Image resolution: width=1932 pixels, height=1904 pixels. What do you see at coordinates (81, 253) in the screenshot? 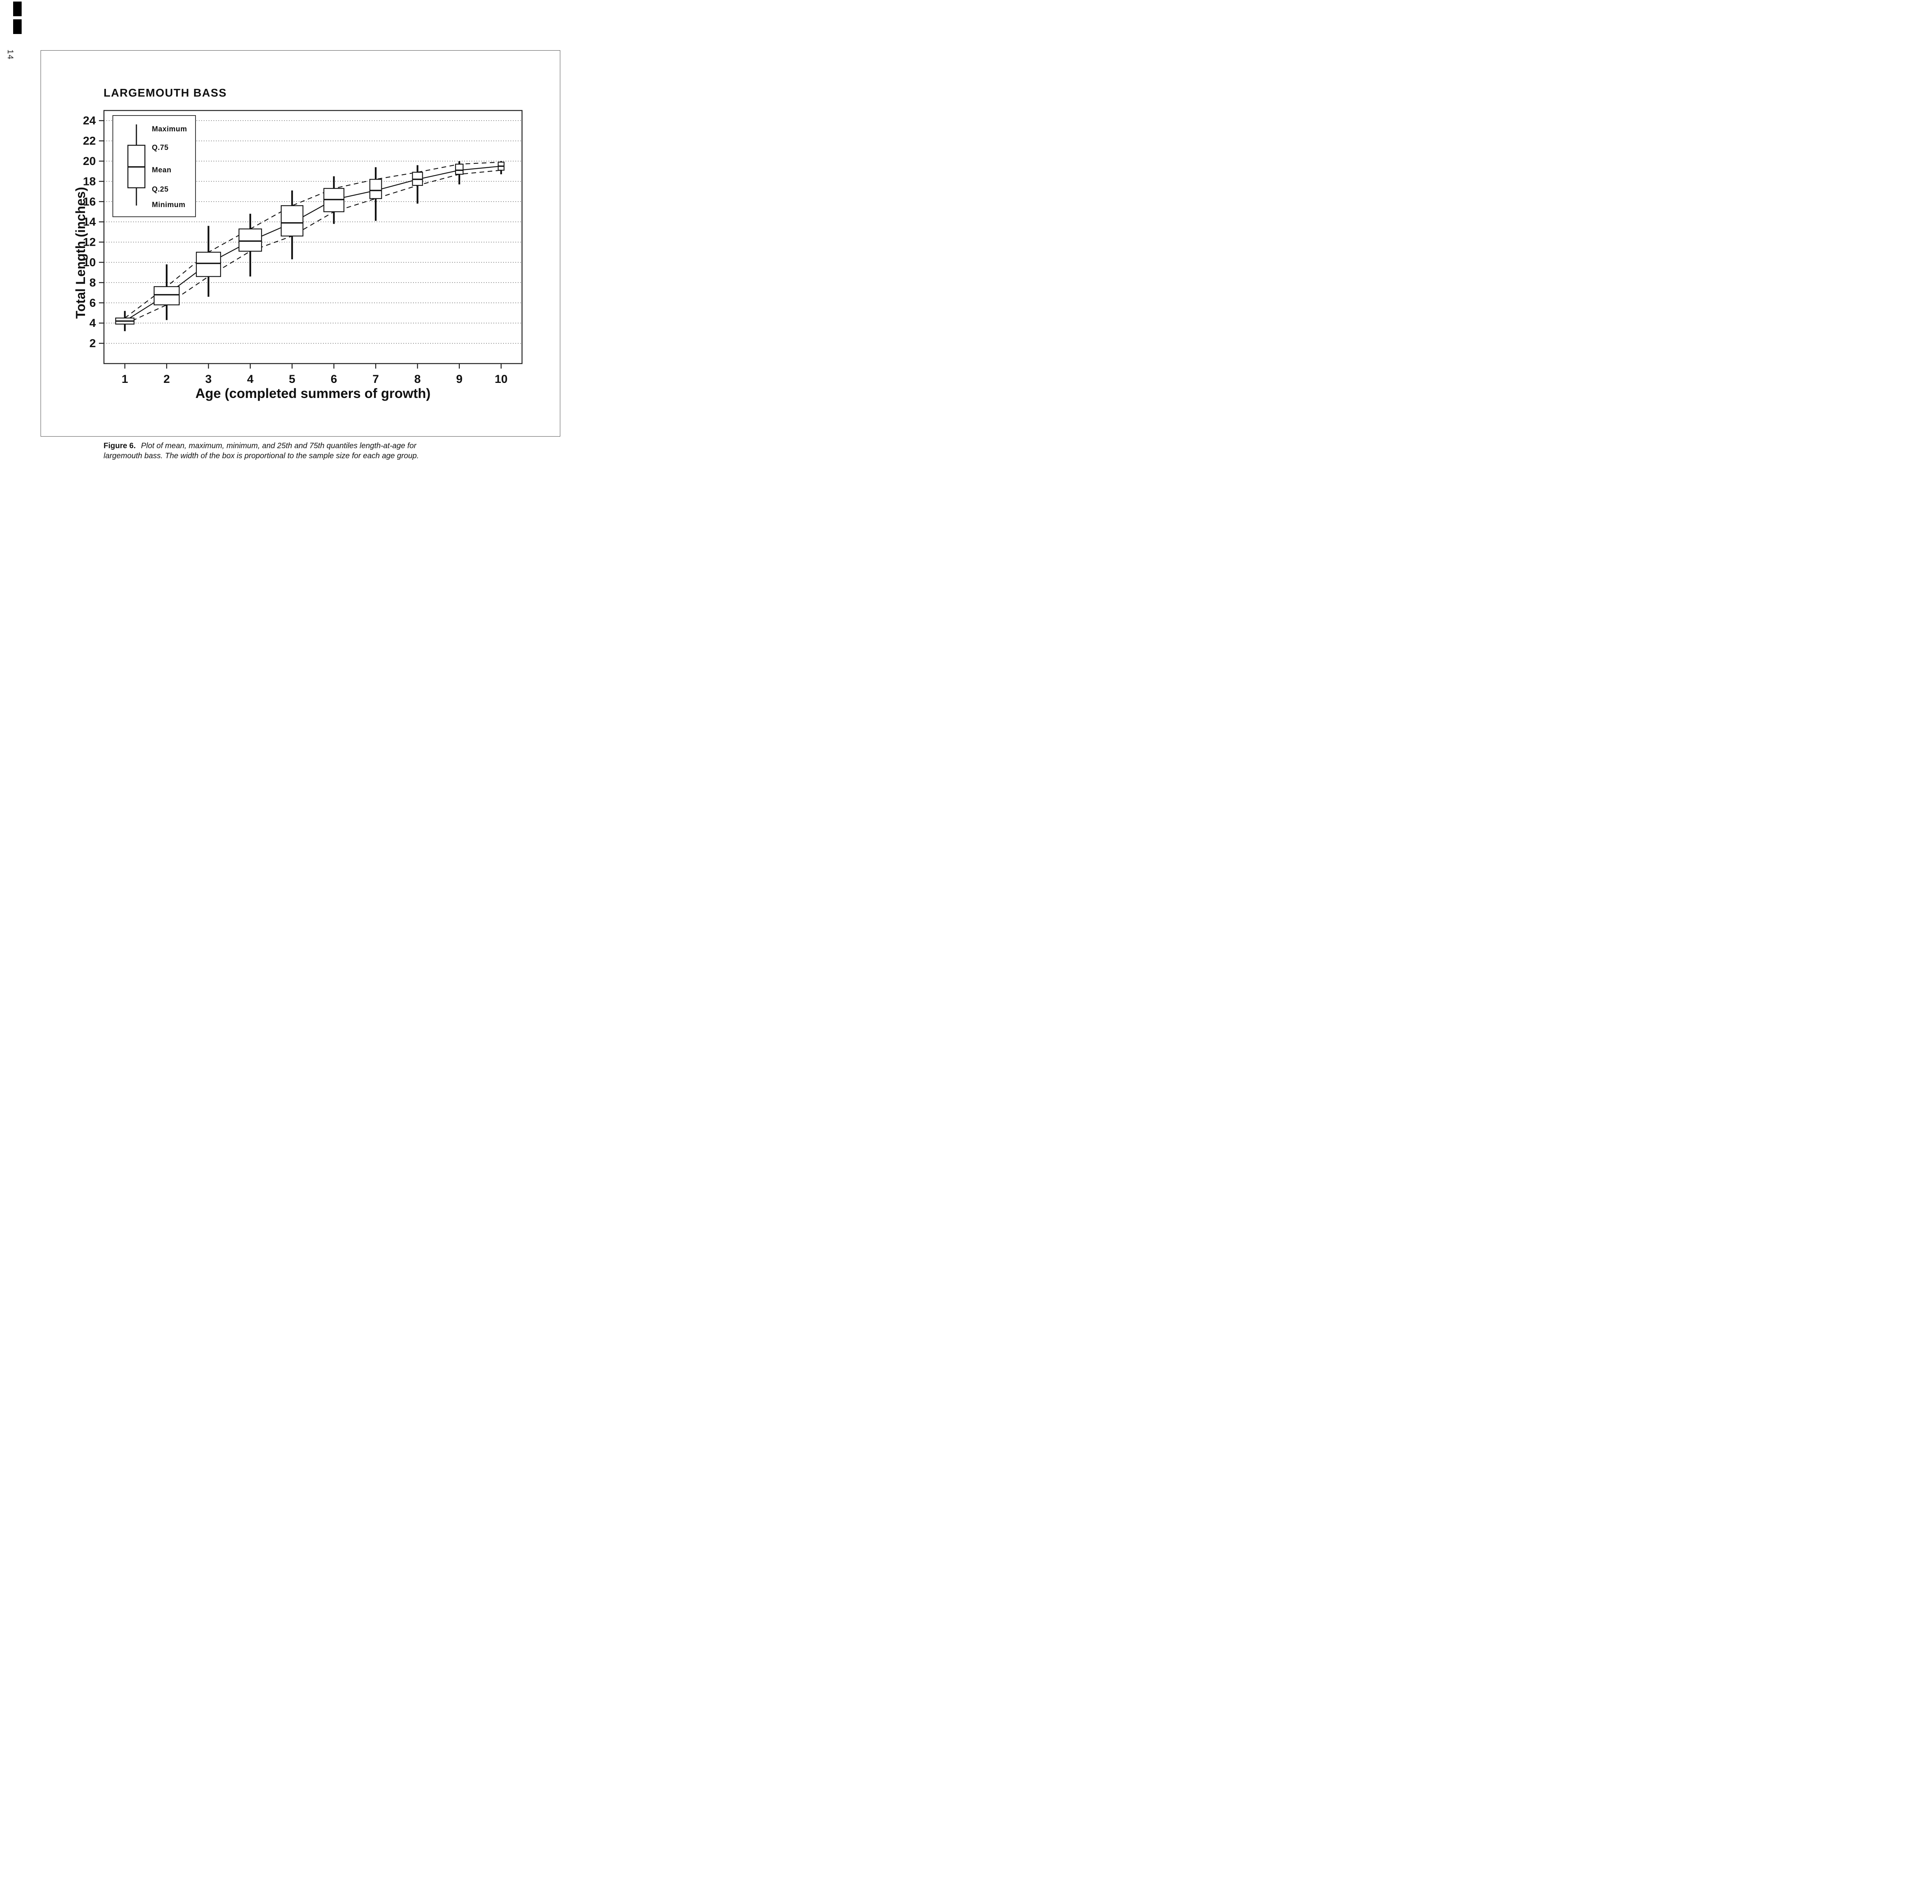
I see `y-axis-title: Total Length (inches)` at bounding box center [81, 253].